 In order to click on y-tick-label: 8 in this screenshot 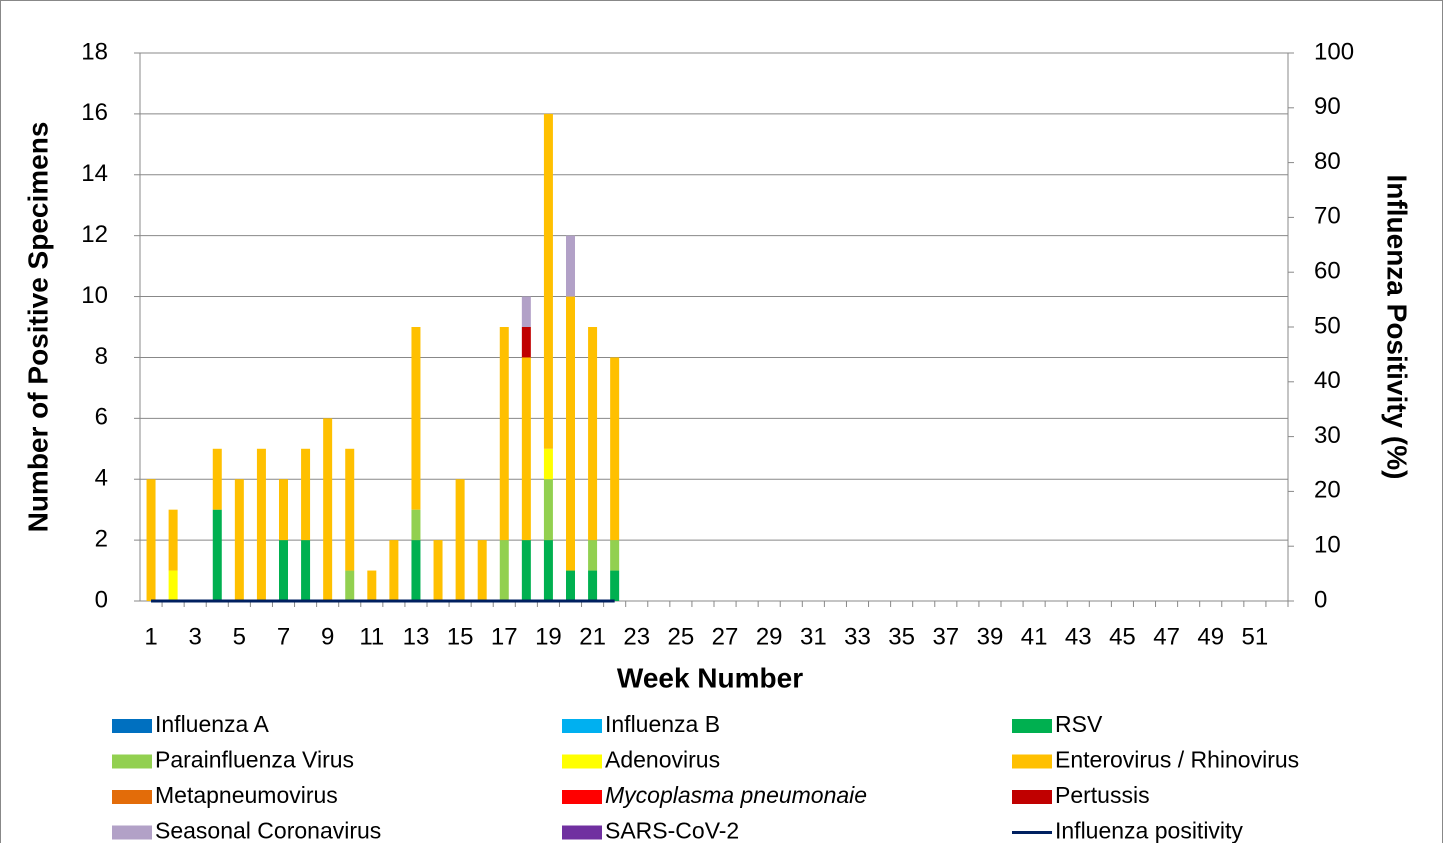, I will do `click(101, 356)`.